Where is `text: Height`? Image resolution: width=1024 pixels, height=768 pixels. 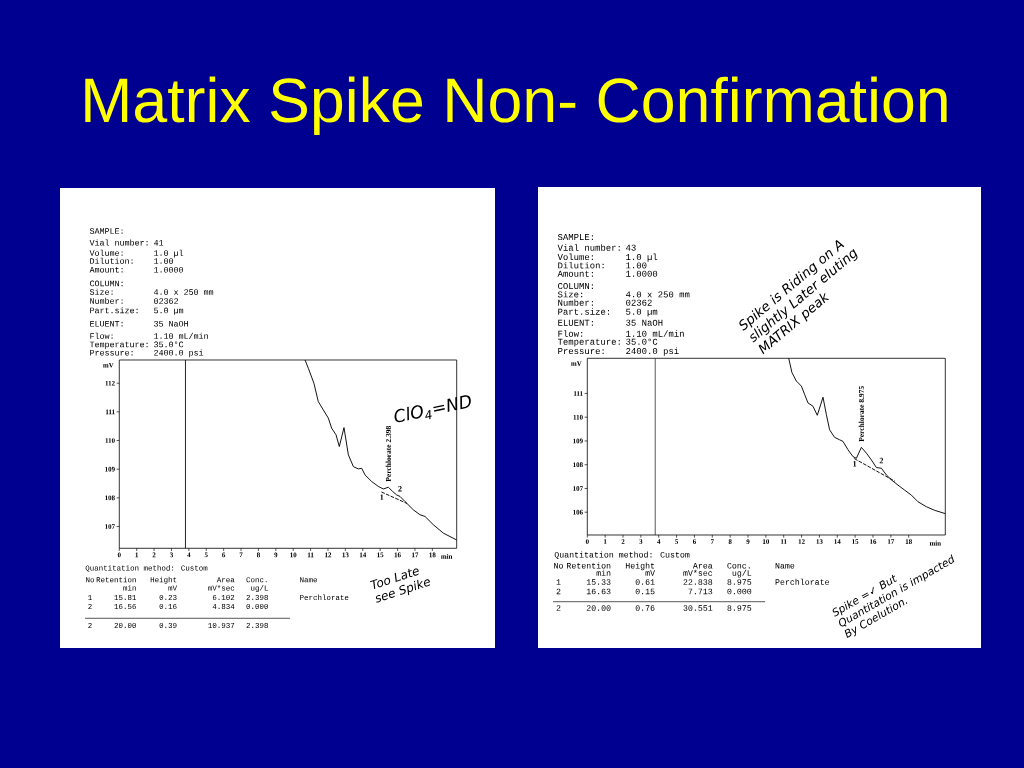 text: Height is located at coordinates (640, 566).